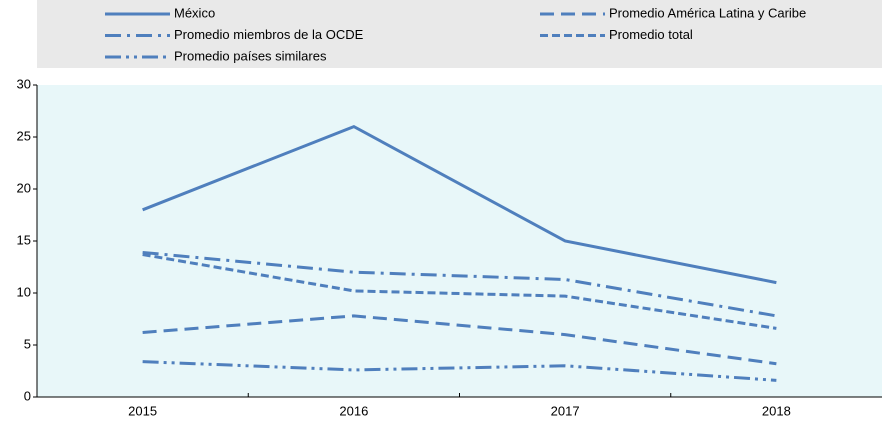  Describe the element at coordinates (194, 12) in the screenshot. I see `legend-label: México` at that location.